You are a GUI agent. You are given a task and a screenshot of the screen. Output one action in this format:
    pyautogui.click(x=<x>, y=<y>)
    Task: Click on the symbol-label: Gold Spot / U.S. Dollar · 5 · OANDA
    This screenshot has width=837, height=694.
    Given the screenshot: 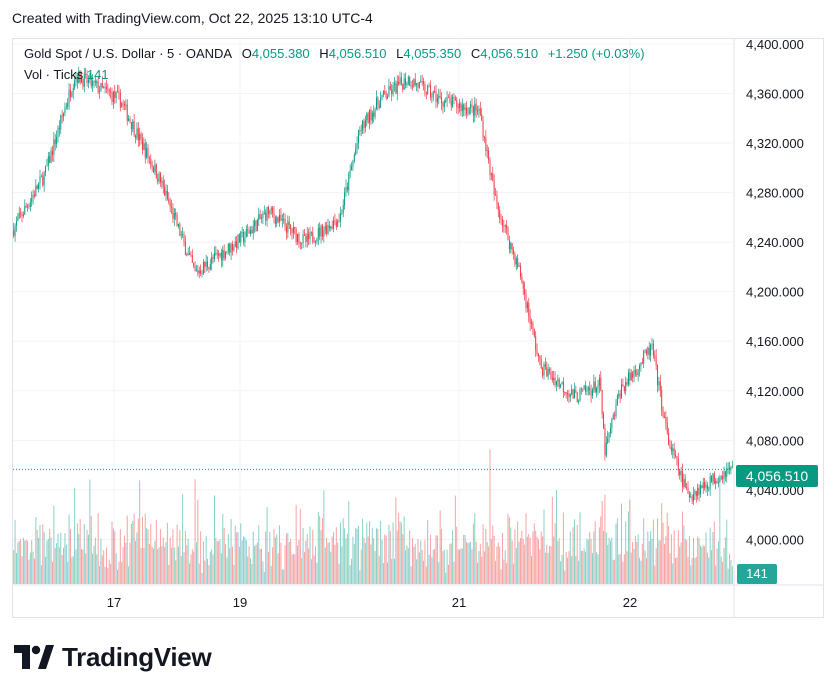 What is the action you would take?
    pyautogui.click(x=128, y=53)
    